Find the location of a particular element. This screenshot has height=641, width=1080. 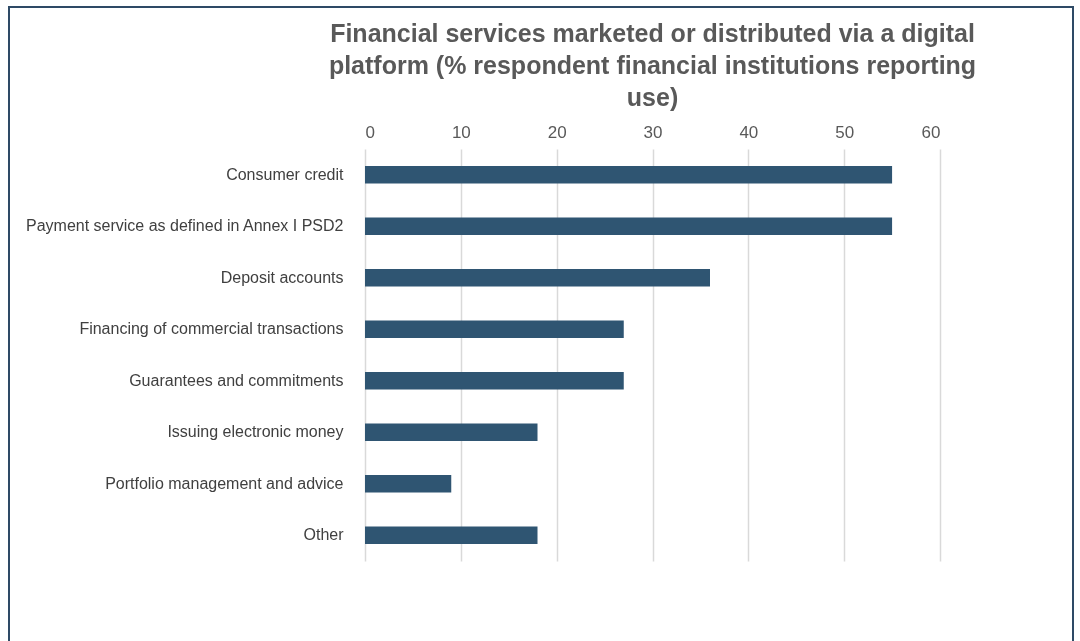

y-tick-label: Financing of commercial transactions is located at coordinates (211, 329).